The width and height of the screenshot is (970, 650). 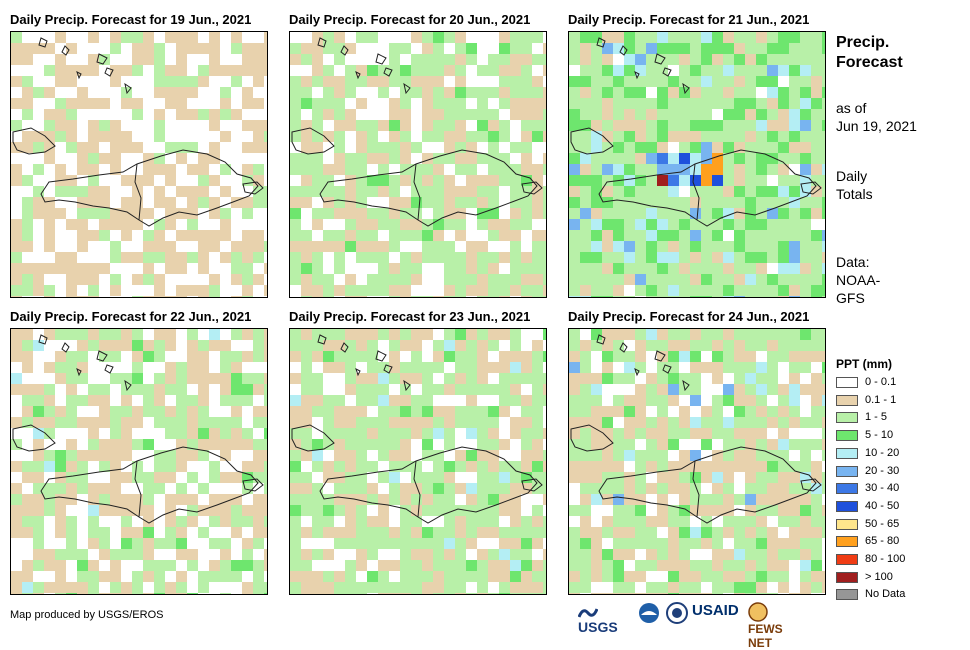 I want to click on legend-title: PPT (mm), so click(x=864, y=364).